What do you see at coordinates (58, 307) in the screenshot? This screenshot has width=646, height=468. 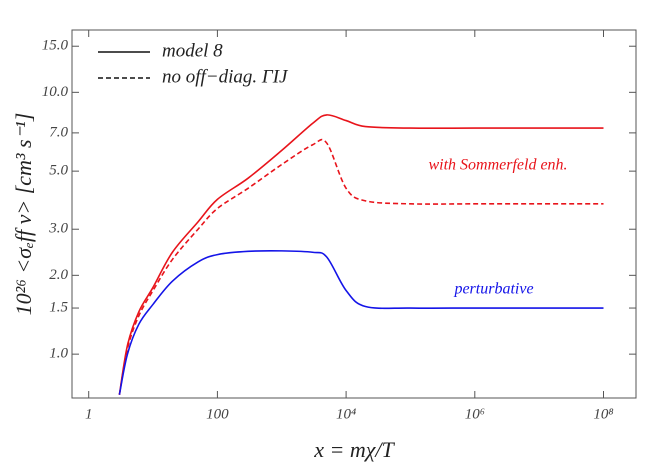 I see `y-tick-label: 1.5` at bounding box center [58, 307].